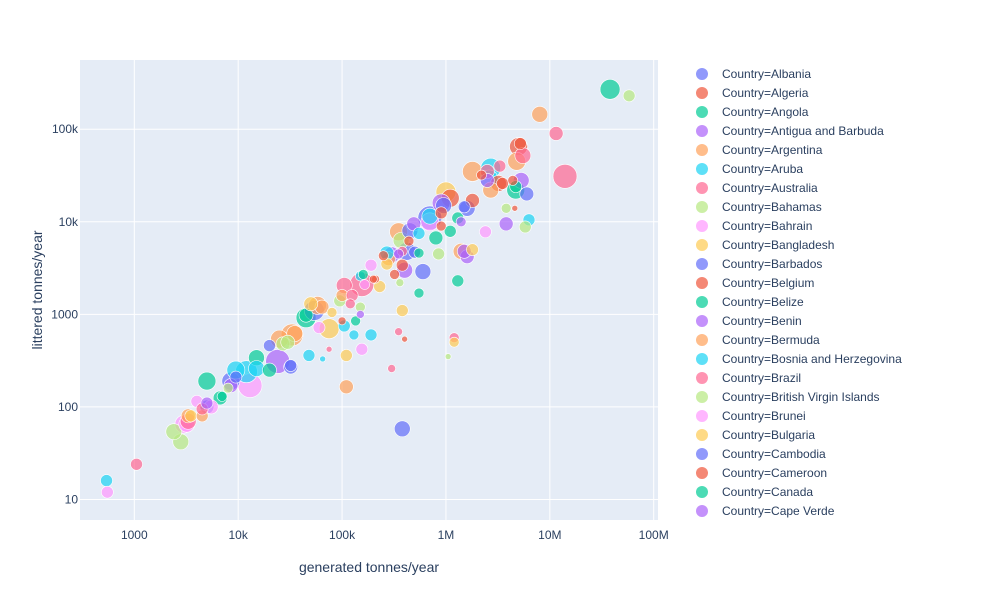 The height and width of the screenshot is (605, 1000). Describe the element at coordinates (772, 150) in the screenshot. I see `legend-label: Country=Argentina` at that location.